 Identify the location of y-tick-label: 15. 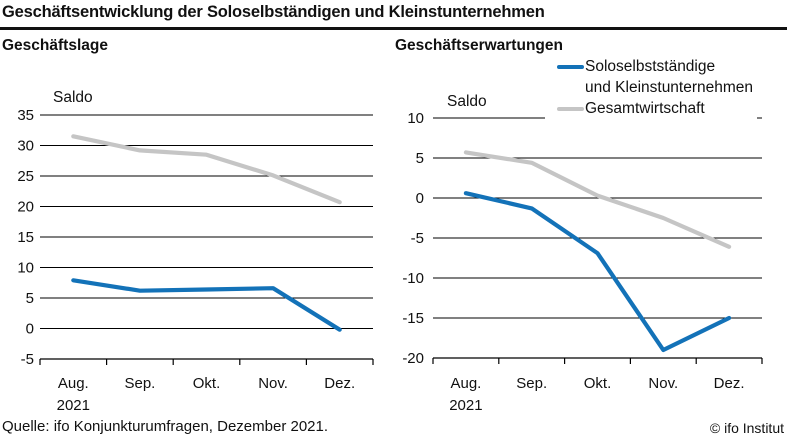
(25, 237).